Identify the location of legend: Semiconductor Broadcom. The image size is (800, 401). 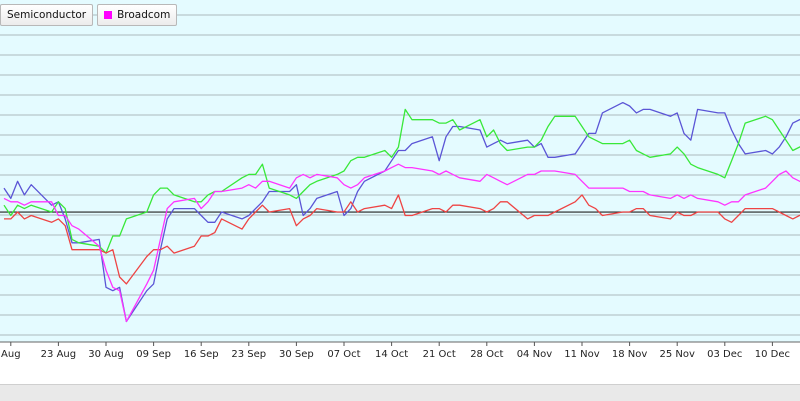
(89, 15).